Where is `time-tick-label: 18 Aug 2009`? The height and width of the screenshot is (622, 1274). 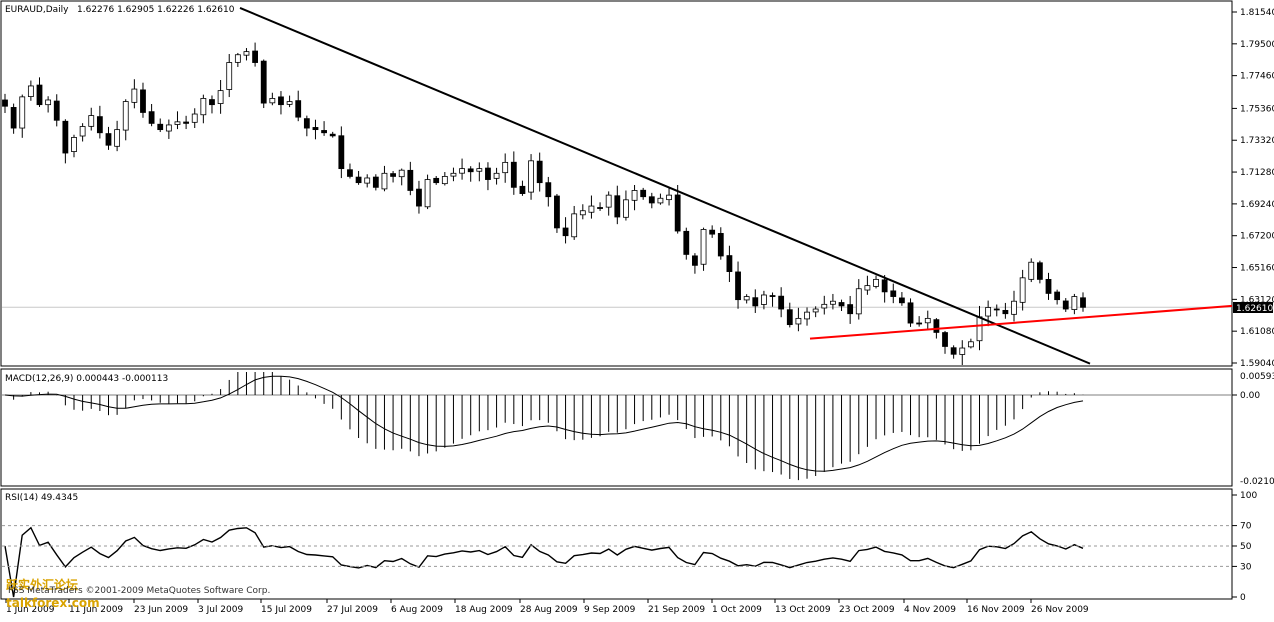 time-tick-label: 18 Aug 2009 is located at coordinates (484, 610).